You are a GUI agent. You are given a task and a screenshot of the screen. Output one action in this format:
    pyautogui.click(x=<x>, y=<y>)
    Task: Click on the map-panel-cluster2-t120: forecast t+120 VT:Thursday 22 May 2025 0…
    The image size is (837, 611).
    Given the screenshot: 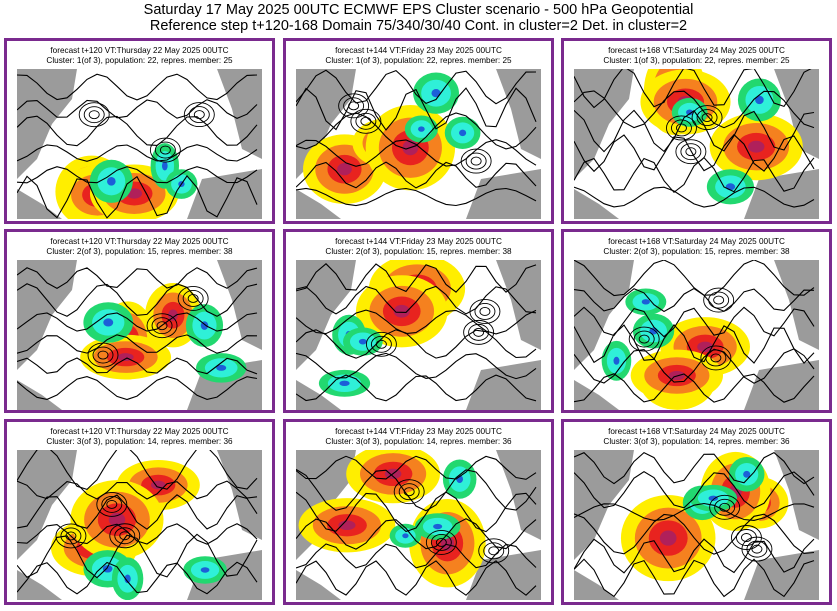 What is the action you would take?
    pyautogui.click(x=139, y=321)
    